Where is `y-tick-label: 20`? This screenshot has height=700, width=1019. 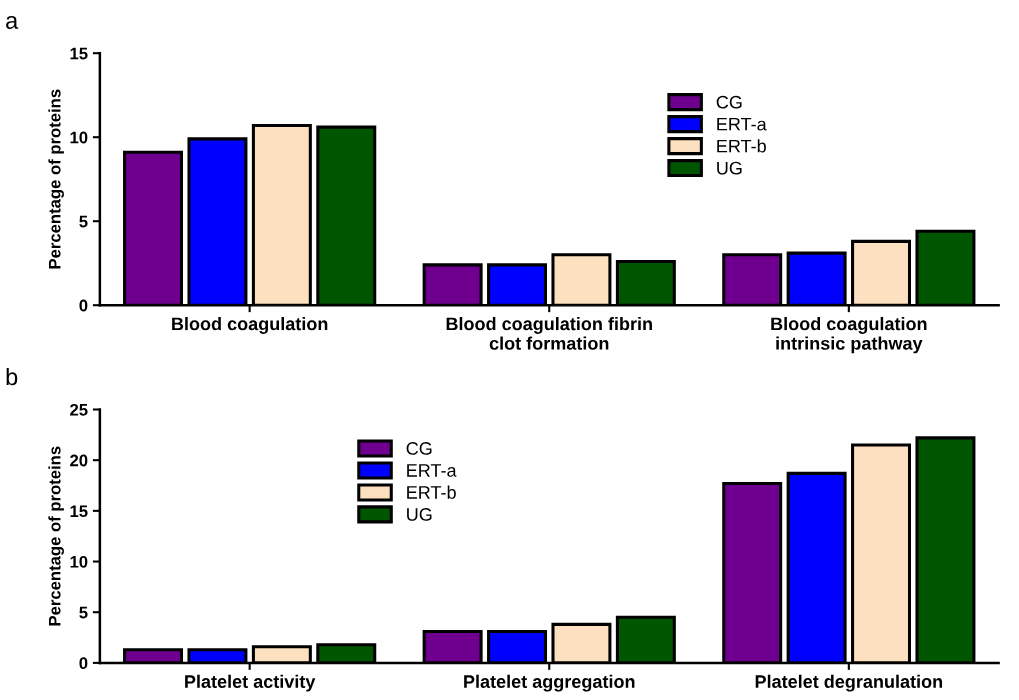
y-tick-label: 20 is located at coordinates (79, 460).